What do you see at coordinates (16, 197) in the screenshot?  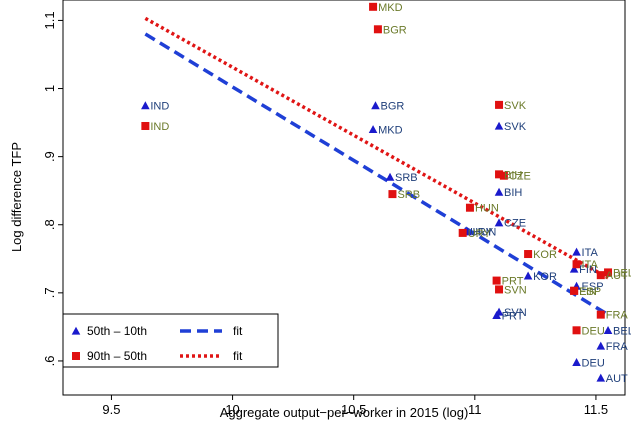 I see `y-axis-label: Log difference TFP` at bounding box center [16, 197].